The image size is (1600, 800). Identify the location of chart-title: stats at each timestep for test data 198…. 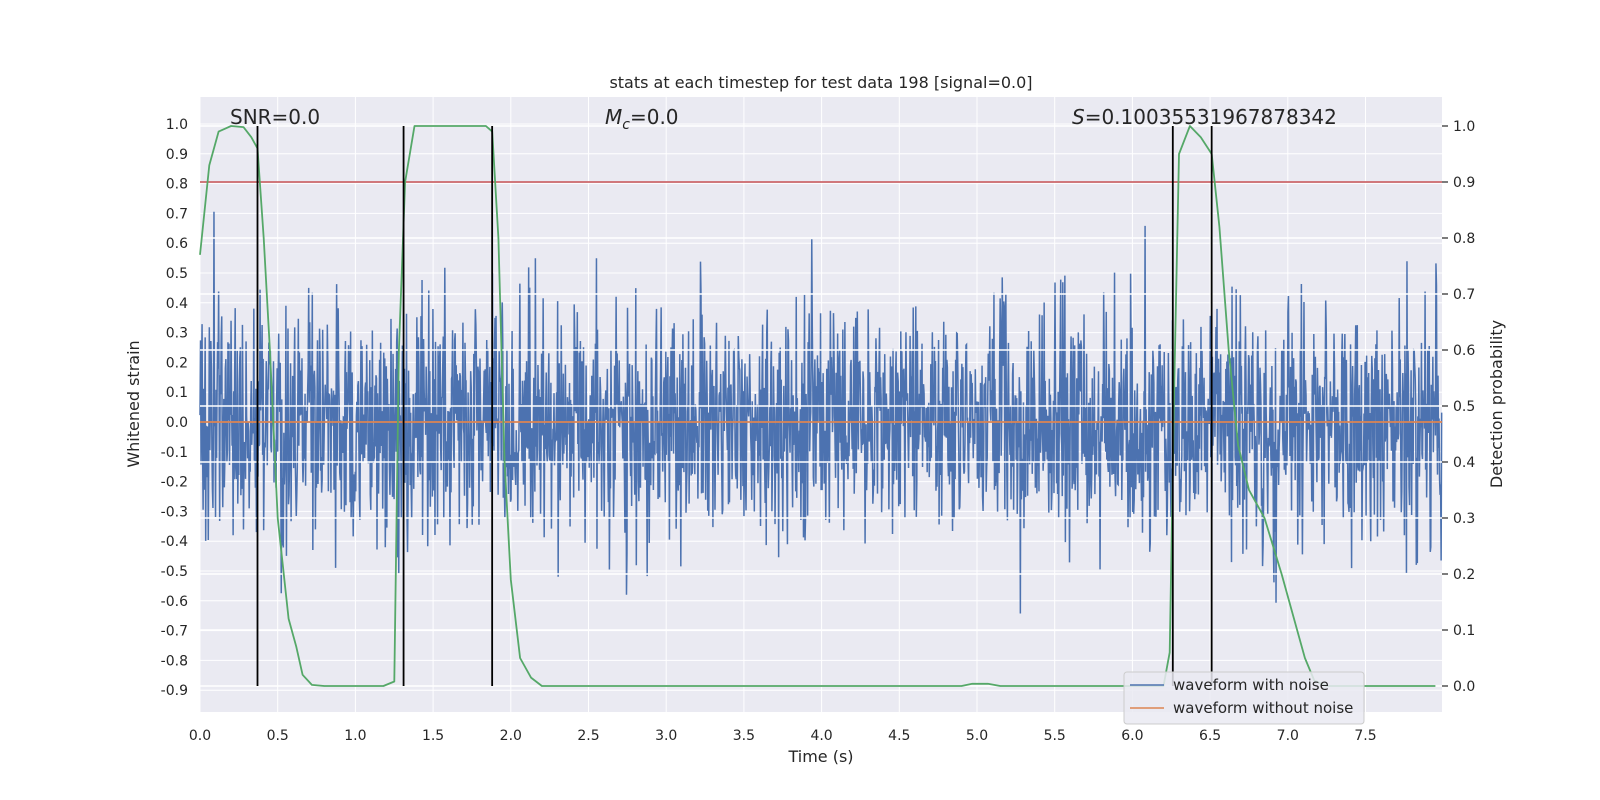
(820, 82).